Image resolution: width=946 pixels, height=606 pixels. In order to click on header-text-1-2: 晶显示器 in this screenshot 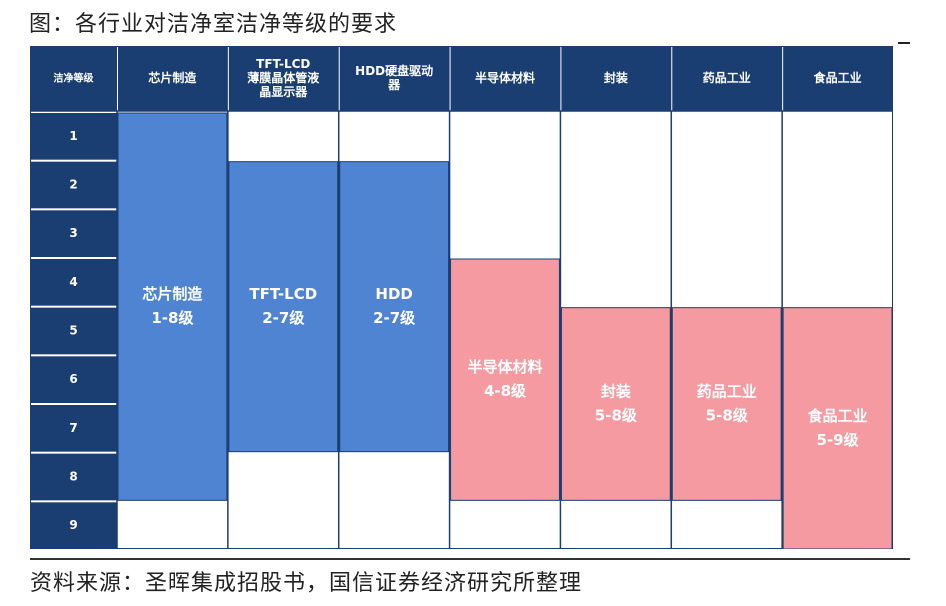, I will do `click(283, 91)`.